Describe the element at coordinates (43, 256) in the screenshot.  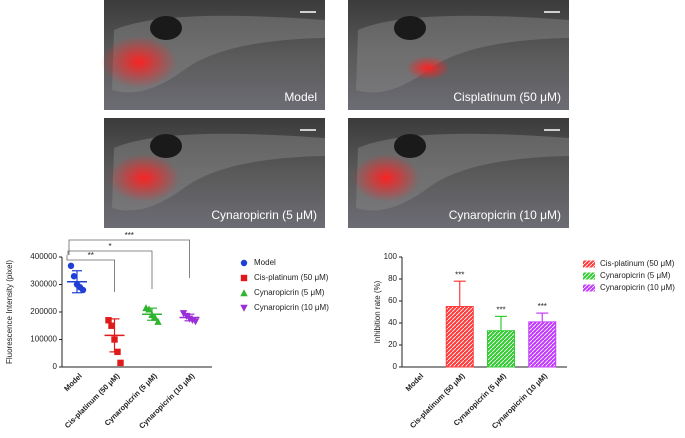
I see `y-tick-label: 400000` at that location.